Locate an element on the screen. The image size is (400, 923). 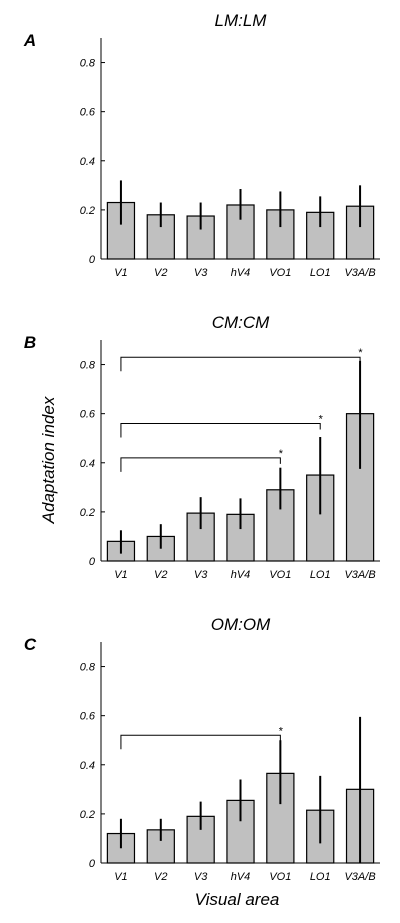
x-axis-label: Visual area is located at coordinates (237, 899).